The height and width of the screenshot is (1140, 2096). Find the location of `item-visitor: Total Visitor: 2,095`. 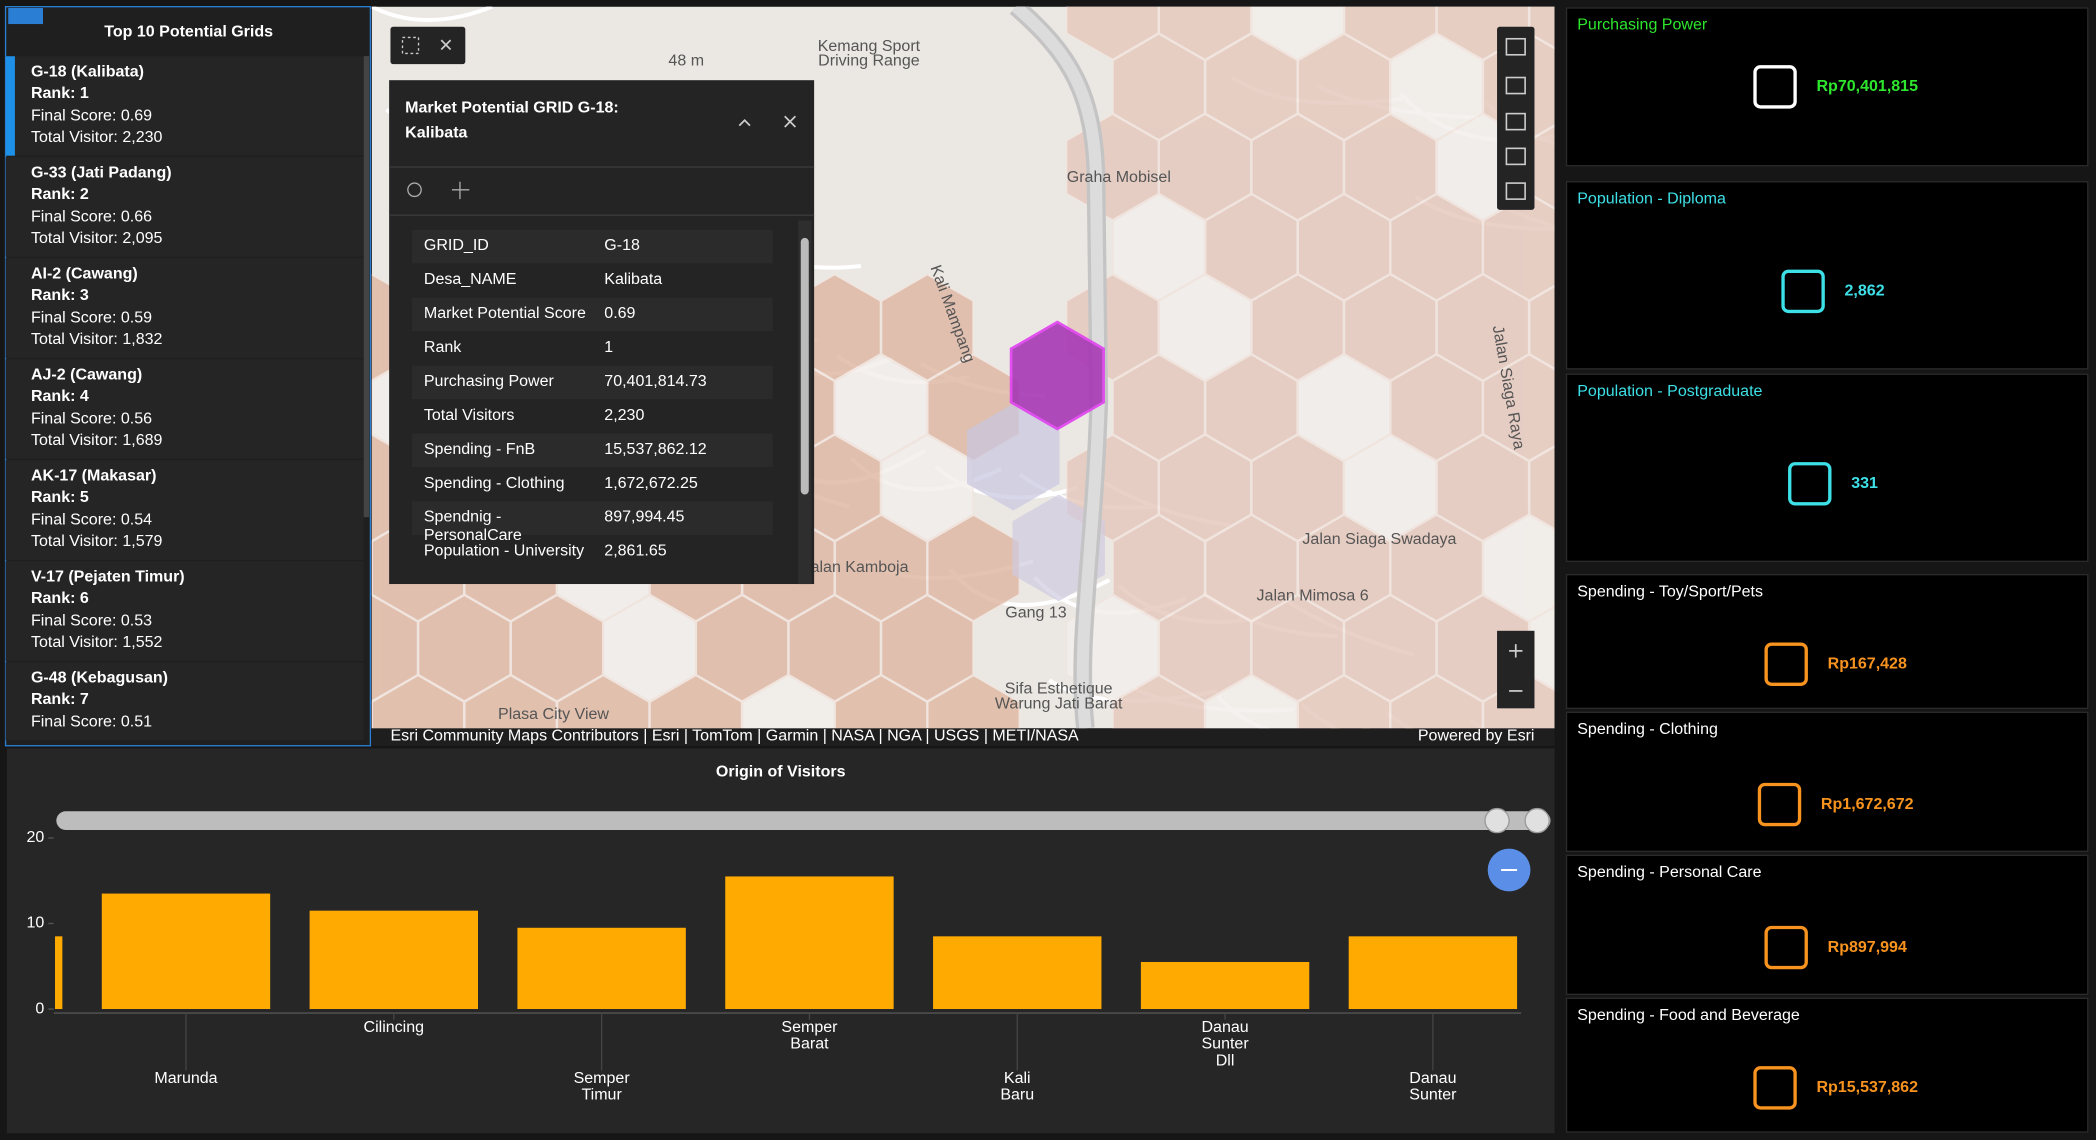

item-visitor: Total Visitor: 2,095 is located at coordinates (97, 238).